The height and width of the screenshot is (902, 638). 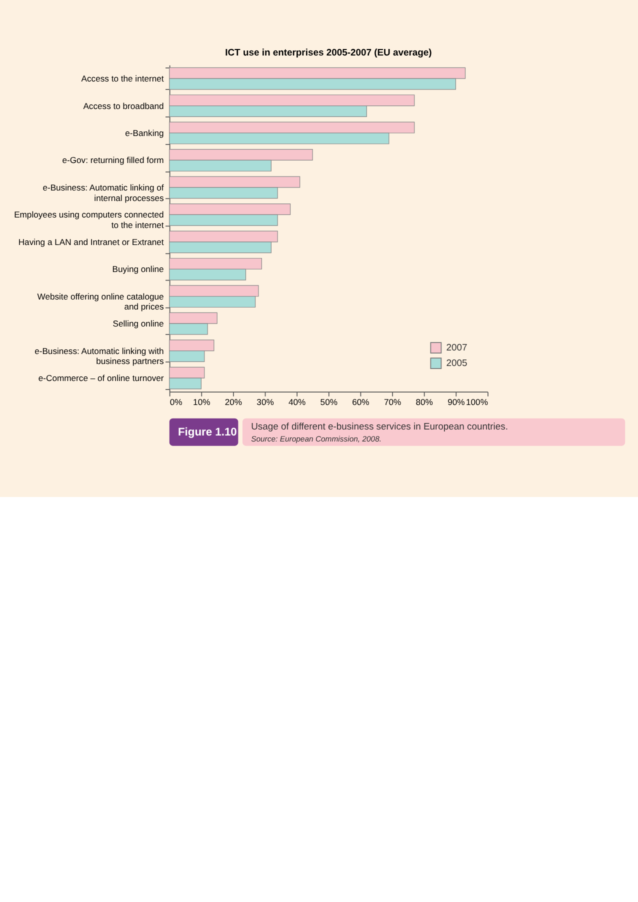 I want to click on y-tick-label: Access to broadband, so click(x=123, y=105).